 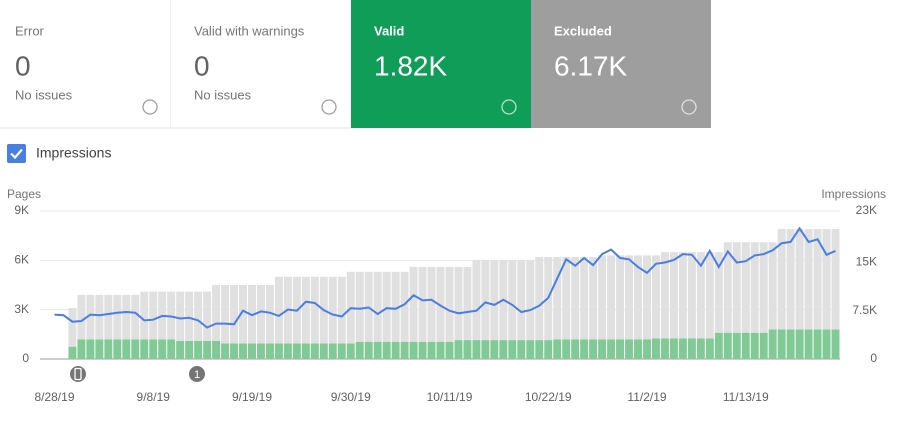 I want to click on y-tick-label: 3K, so click(x=21, y=309).